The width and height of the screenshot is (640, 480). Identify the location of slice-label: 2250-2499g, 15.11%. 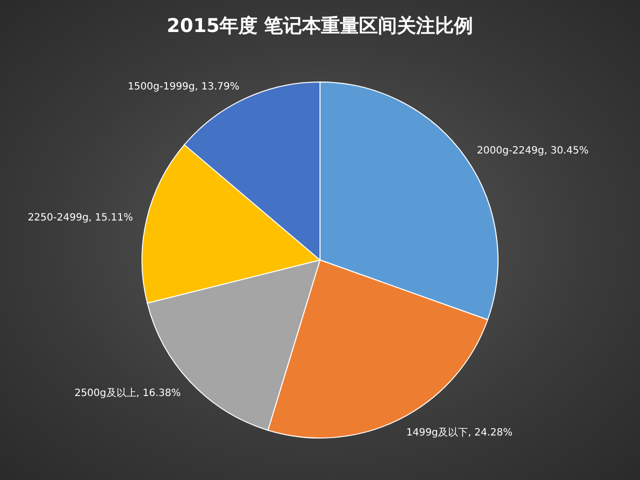
(81, 218).